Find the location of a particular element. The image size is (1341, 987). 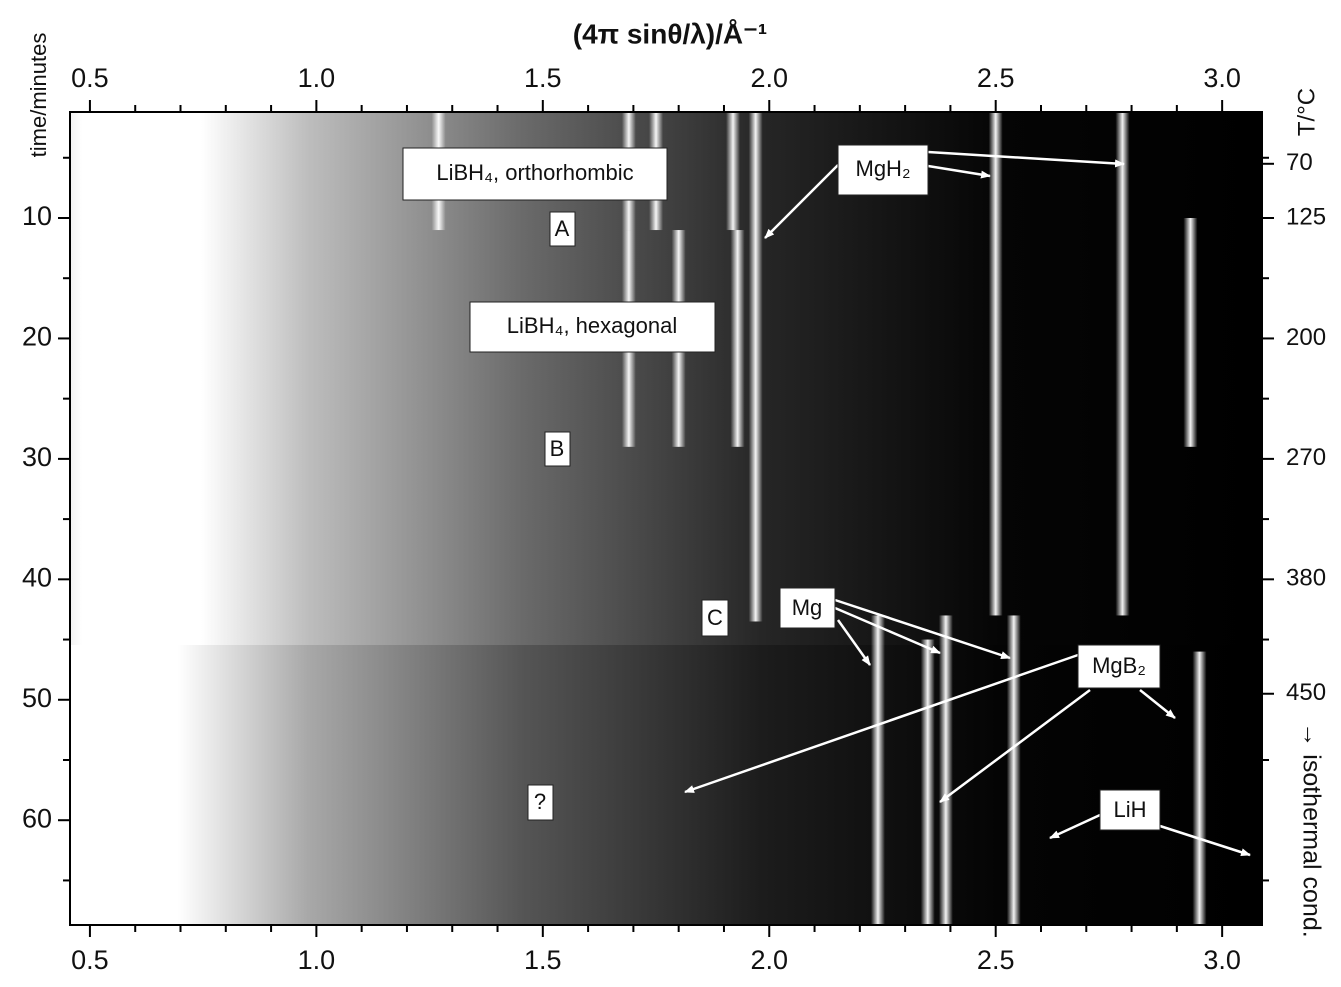

y-tick-label: 20 is located at coordinates (37, 337).